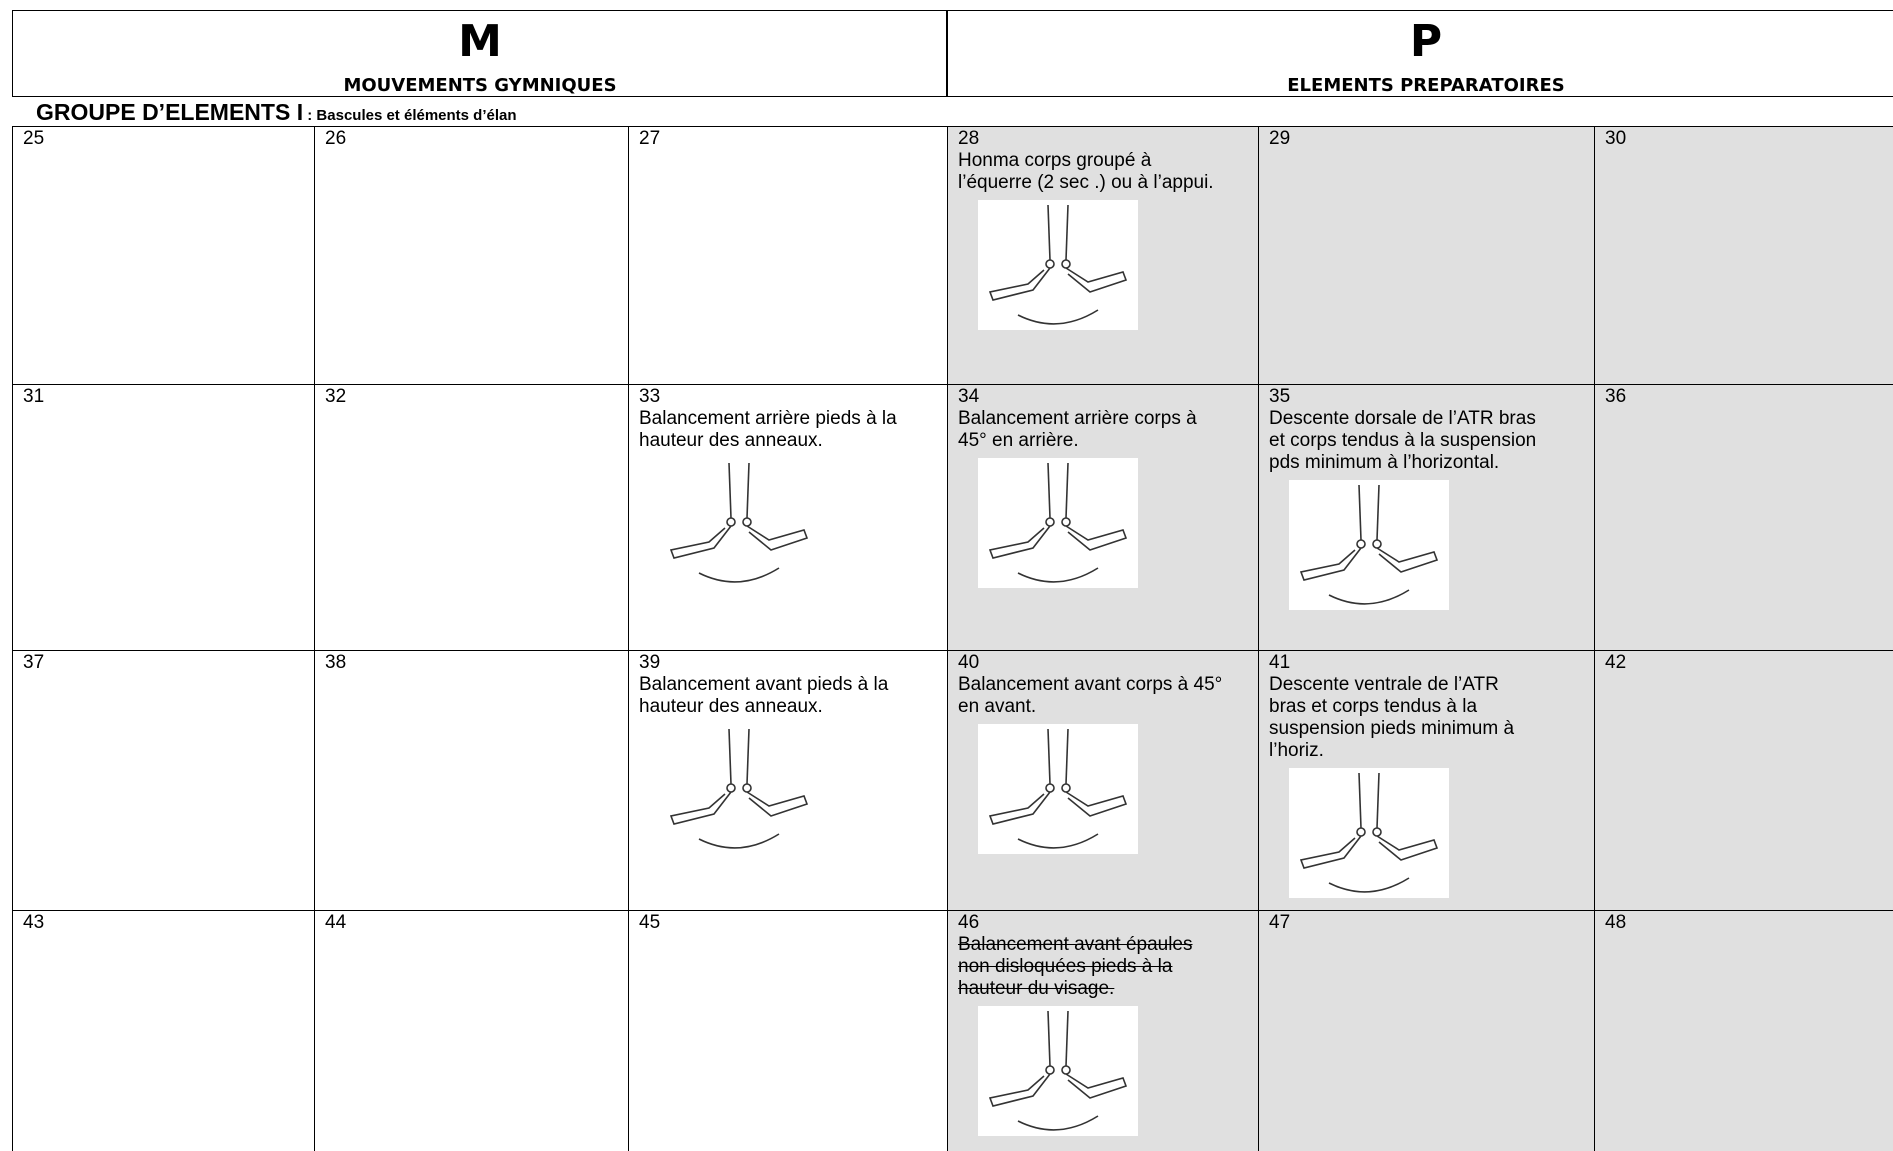 This screenshot has width=1893, height=1151. I want to click on cell-number: 36, so click(1616, 396).